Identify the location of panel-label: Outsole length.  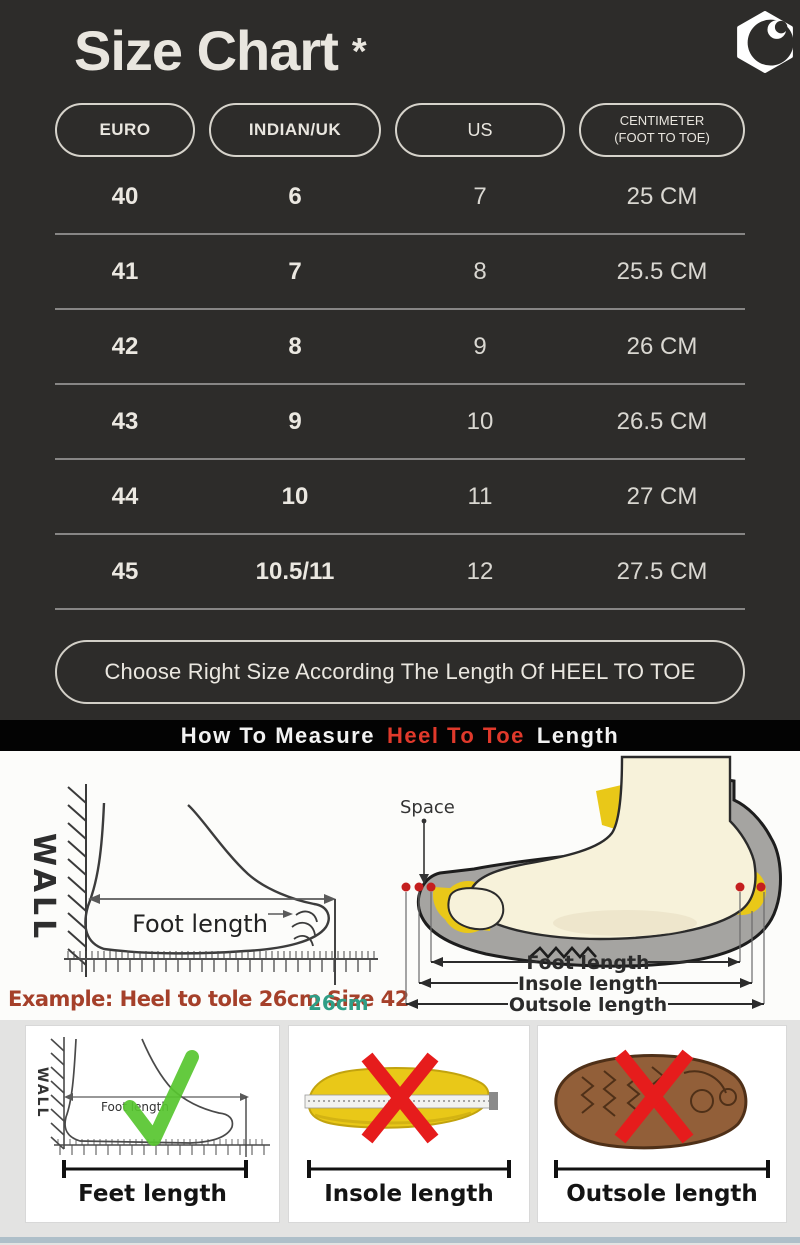
(662, 1194).